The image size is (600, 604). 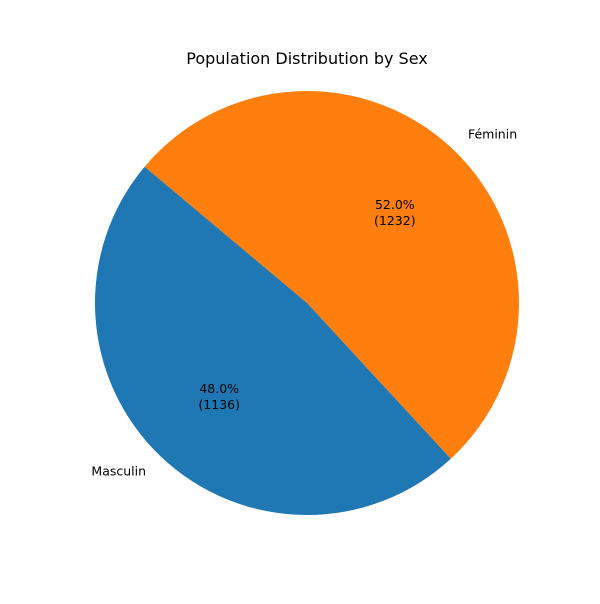 What do you see at coordinates (395, 220) in the screenshot?
I see `slice-count-féminin: (1232)` at bounding box center [395, 220].